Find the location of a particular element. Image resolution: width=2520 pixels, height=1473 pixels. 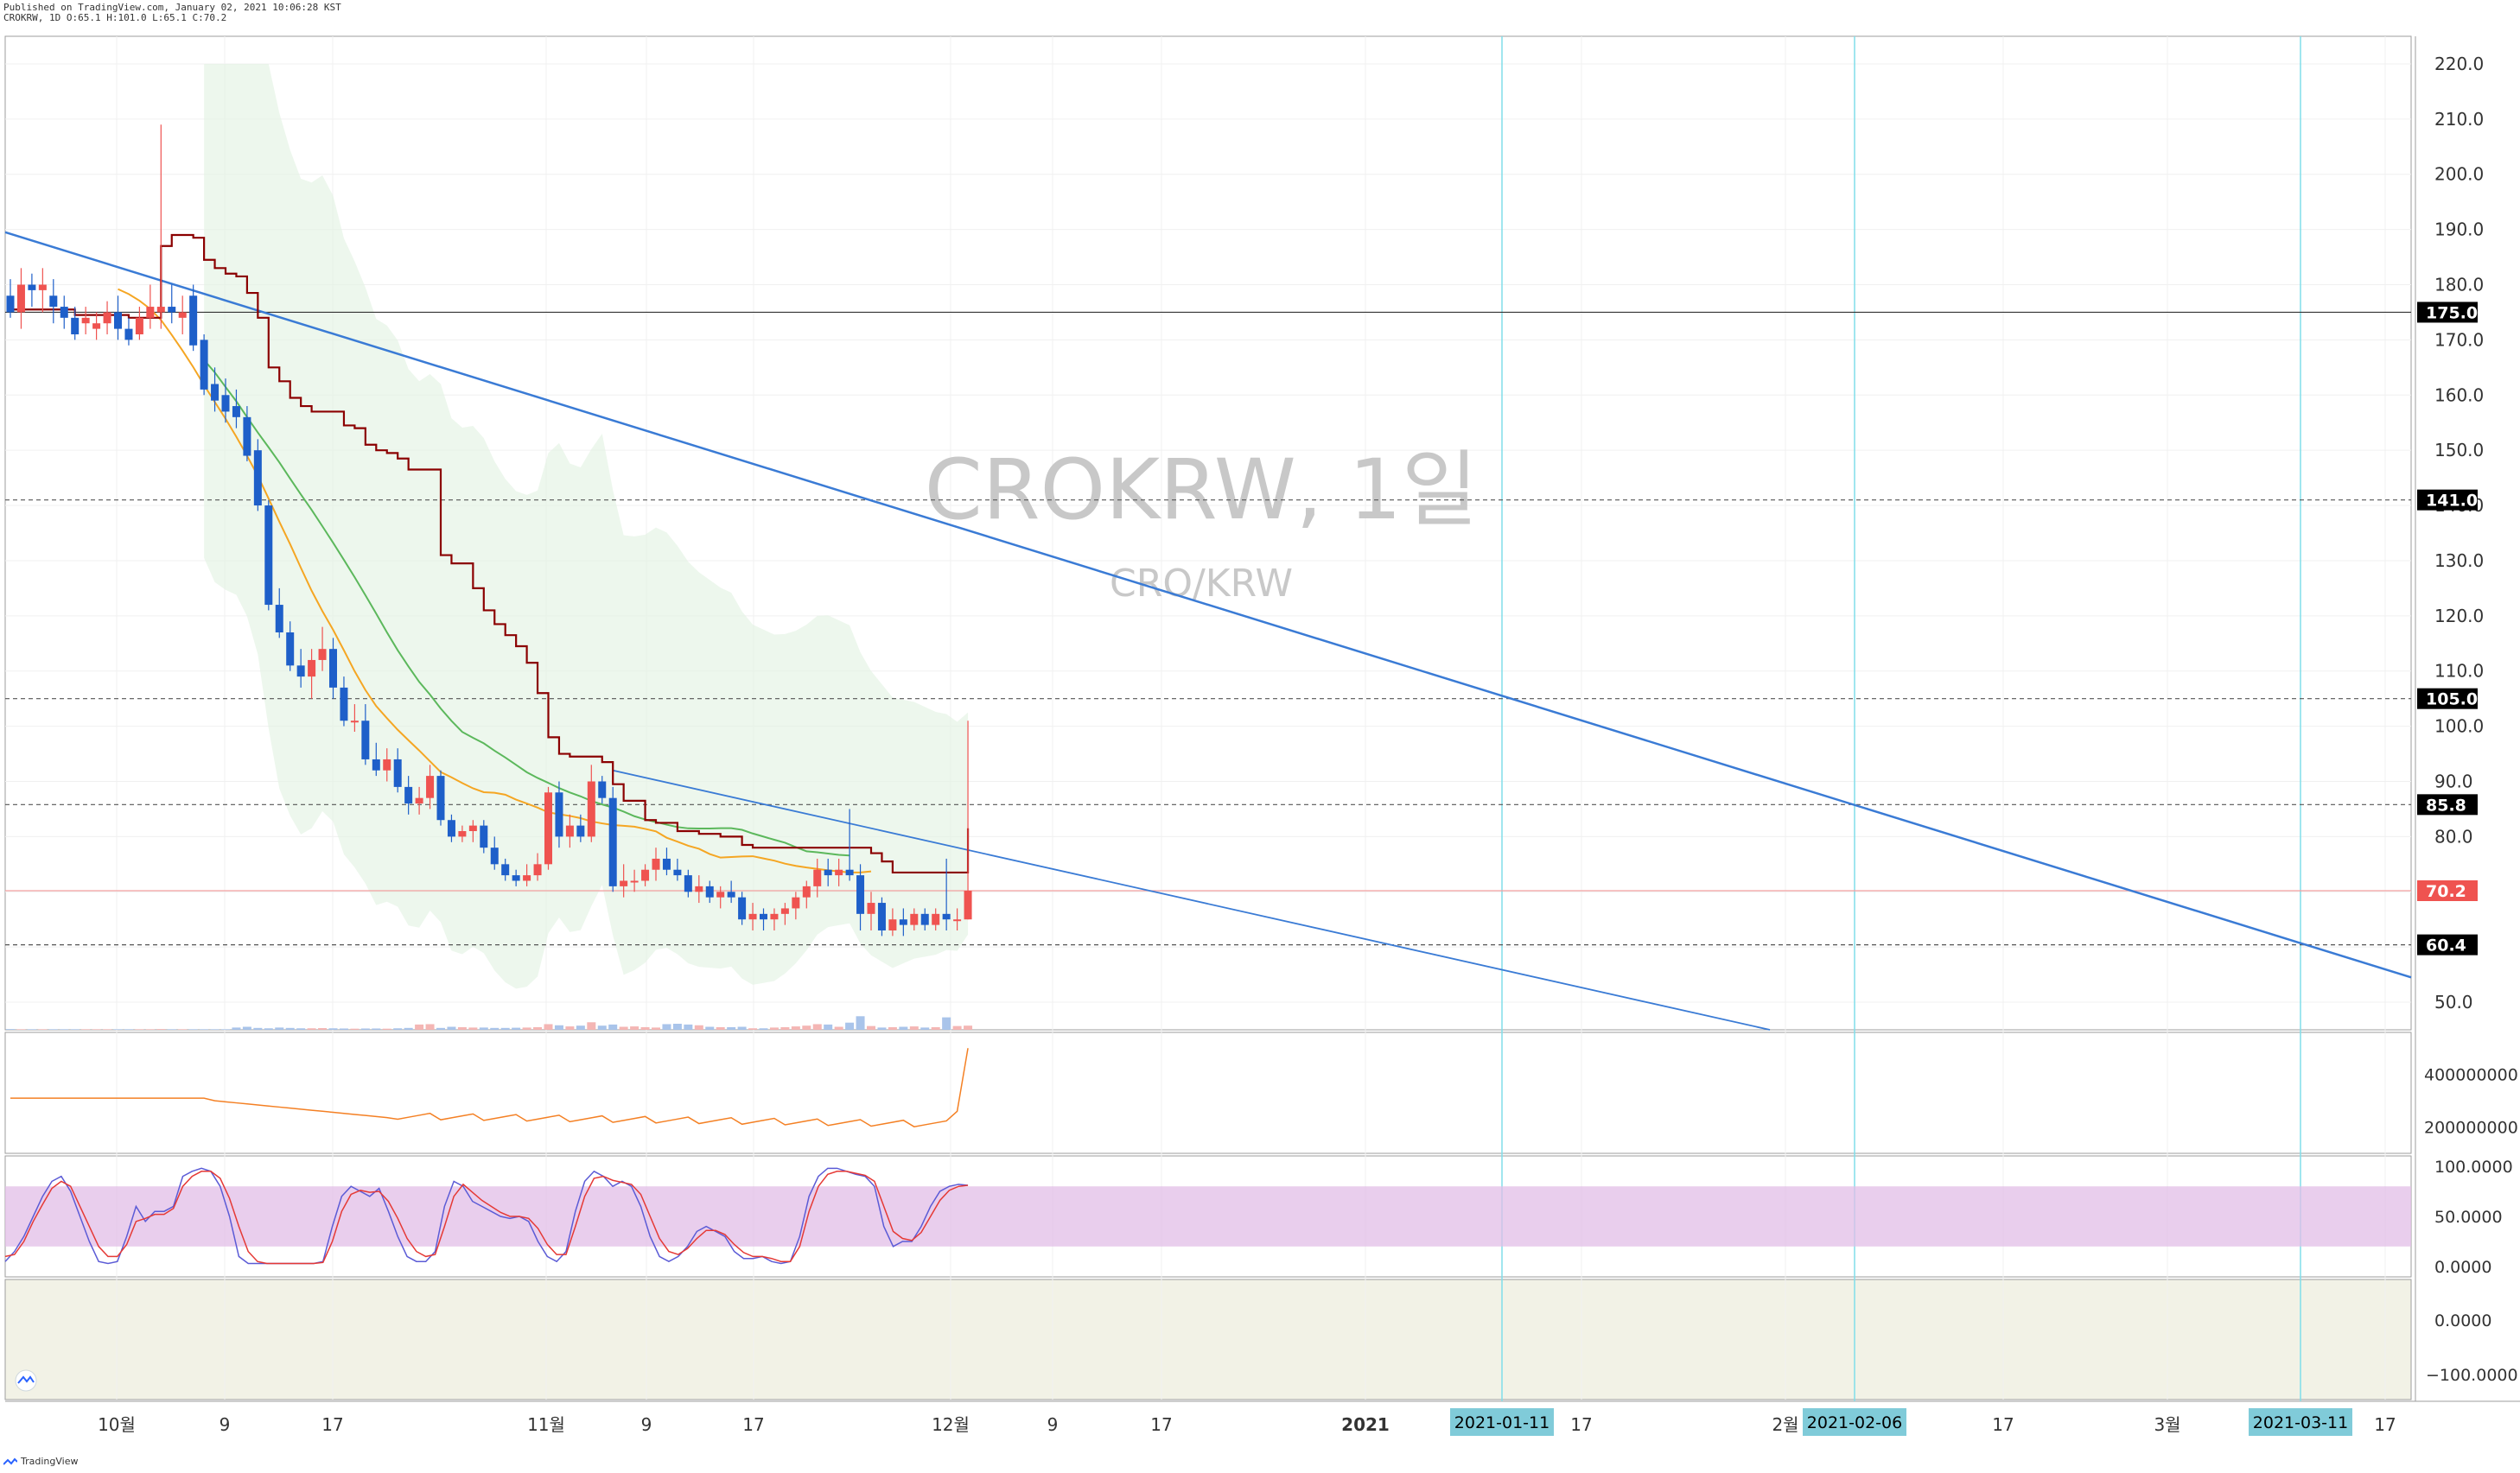

price-tick-label: 160.0 is located at coordinates (2459, 394).